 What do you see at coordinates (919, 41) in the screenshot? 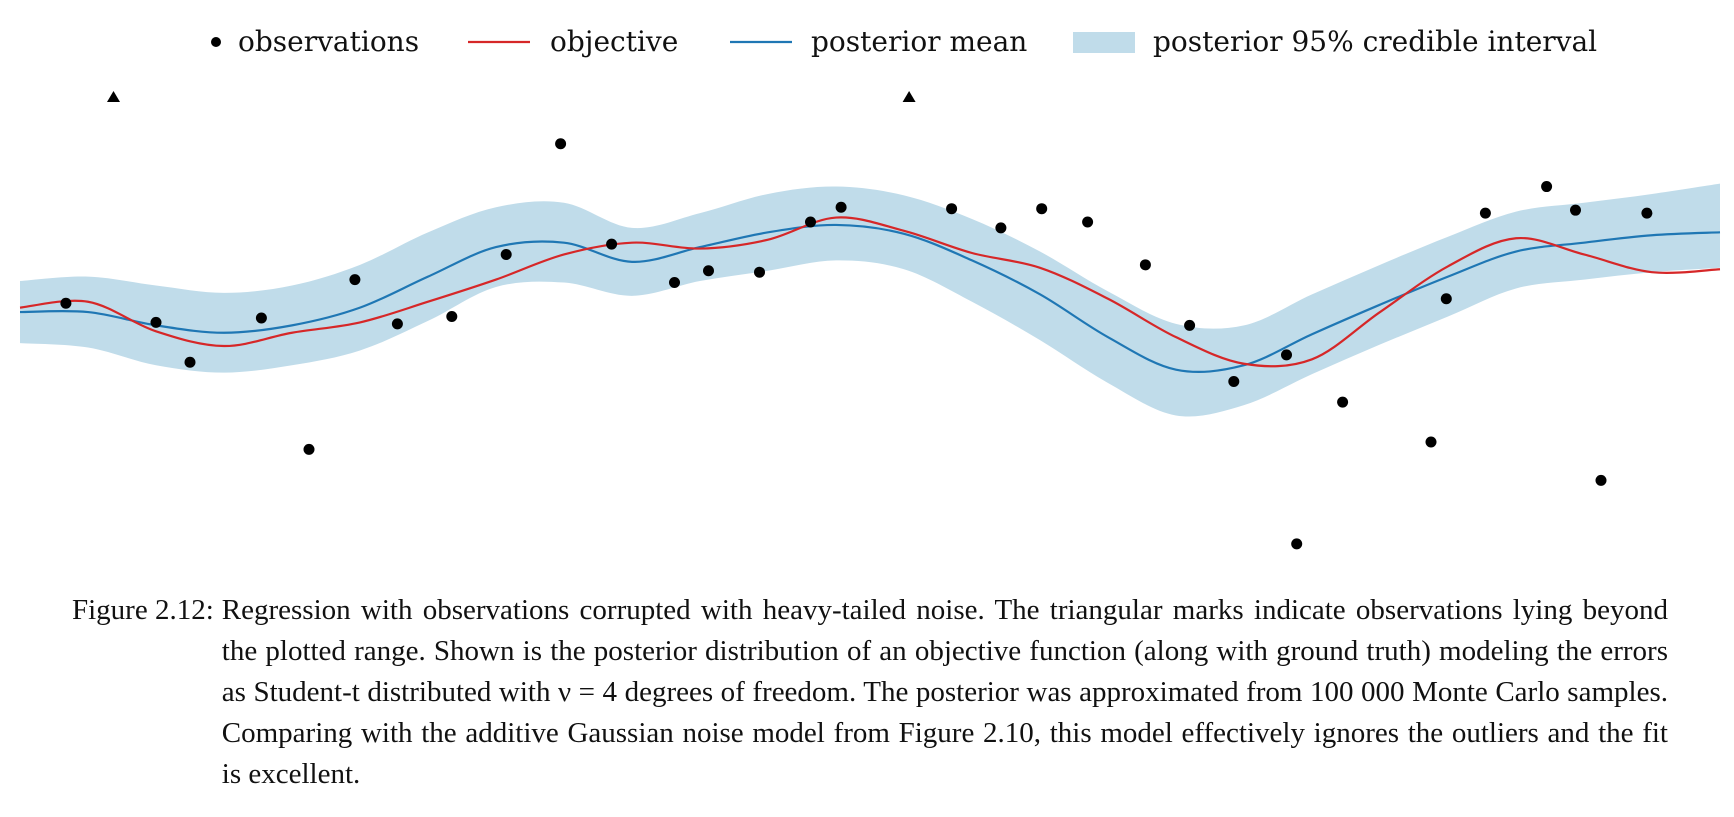
I see `legend-posterior-mean-label: posterior mean` at bounding box center [919, 41].